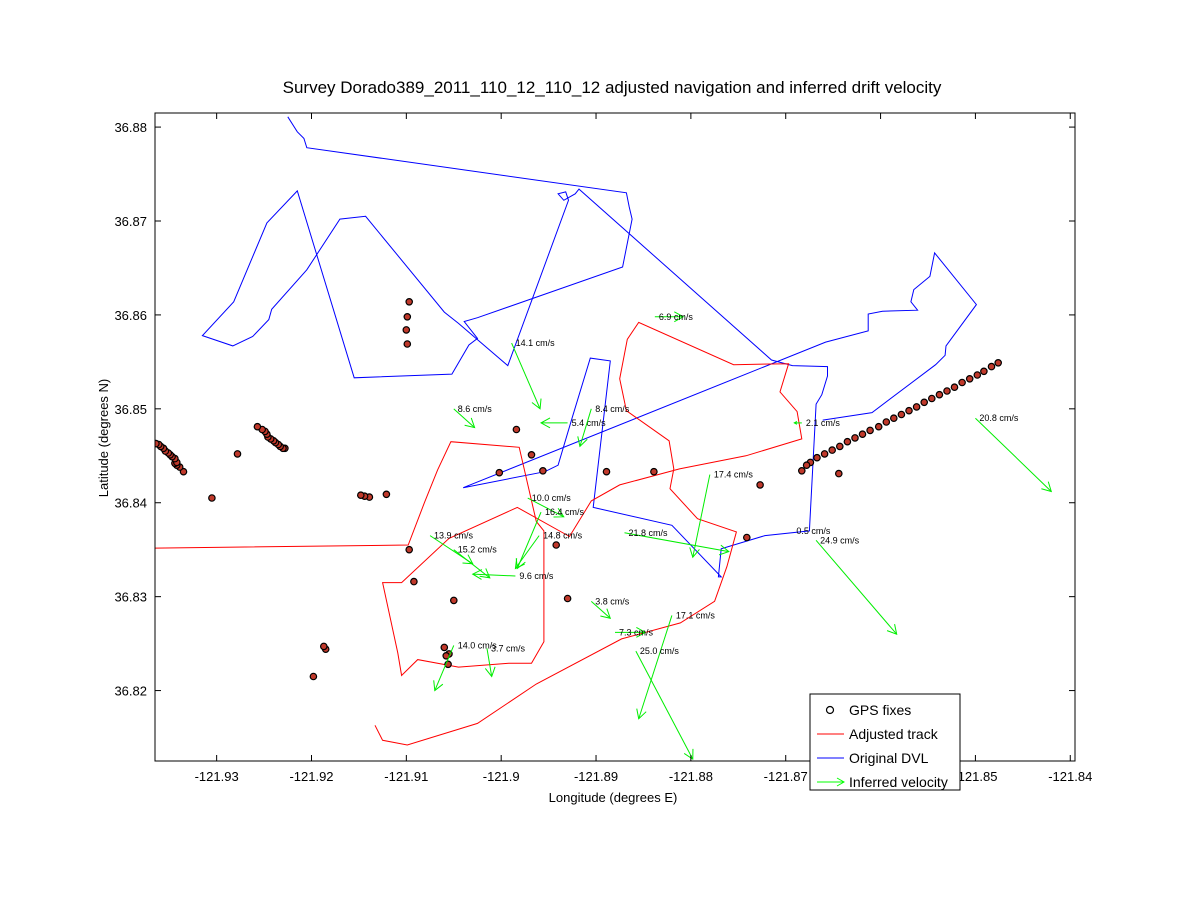 Image resolution: width=1188 pixels, height=905 pixels. I want to click on velocity-arrow: 2.1 cm/s, so click(817, 423).